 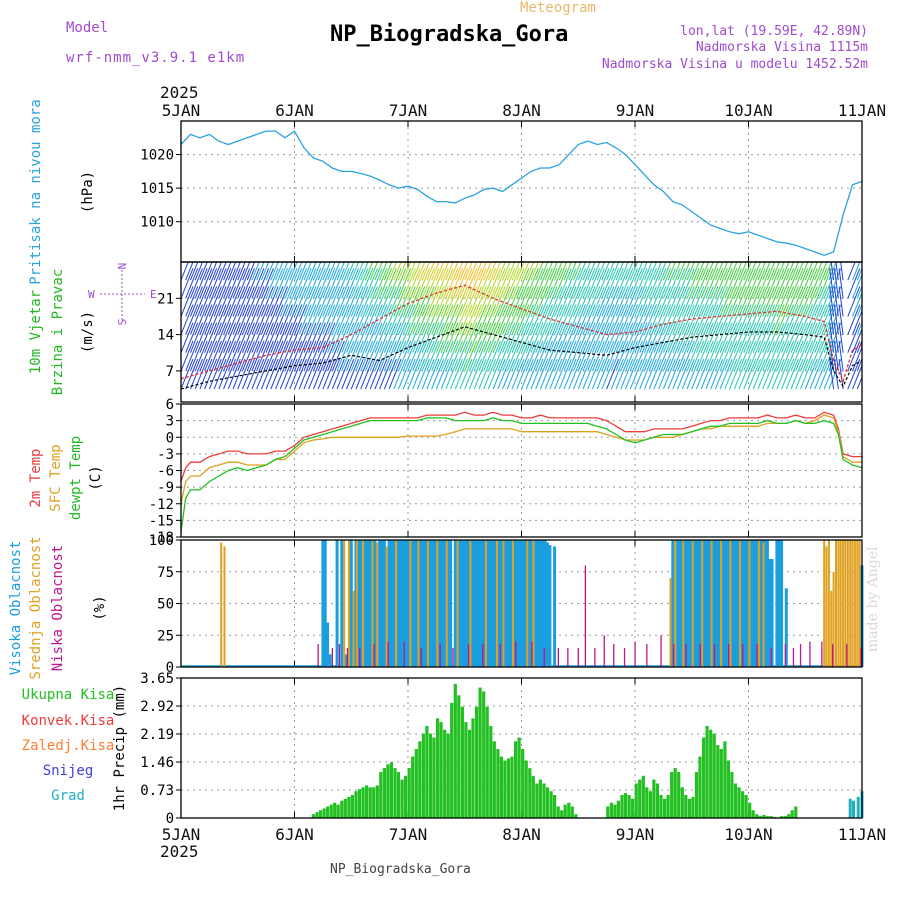 What do you see at coordinates (120, 748) in the screenshot?
I see `precip-ylabel: 1hr Precip (mm)` at bounding box center [120, 748].